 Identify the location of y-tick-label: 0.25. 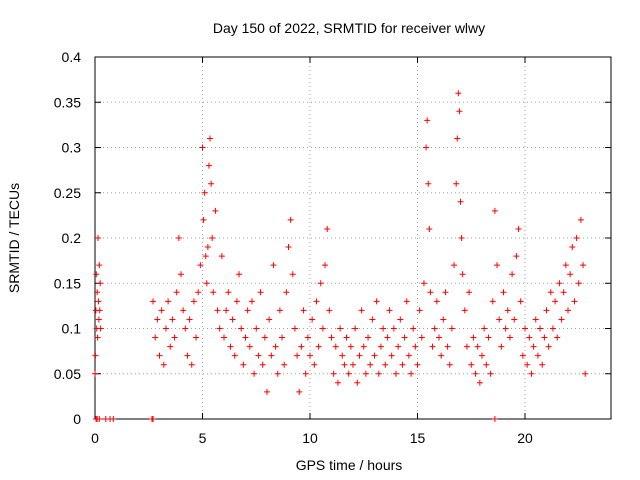
(67, 193).